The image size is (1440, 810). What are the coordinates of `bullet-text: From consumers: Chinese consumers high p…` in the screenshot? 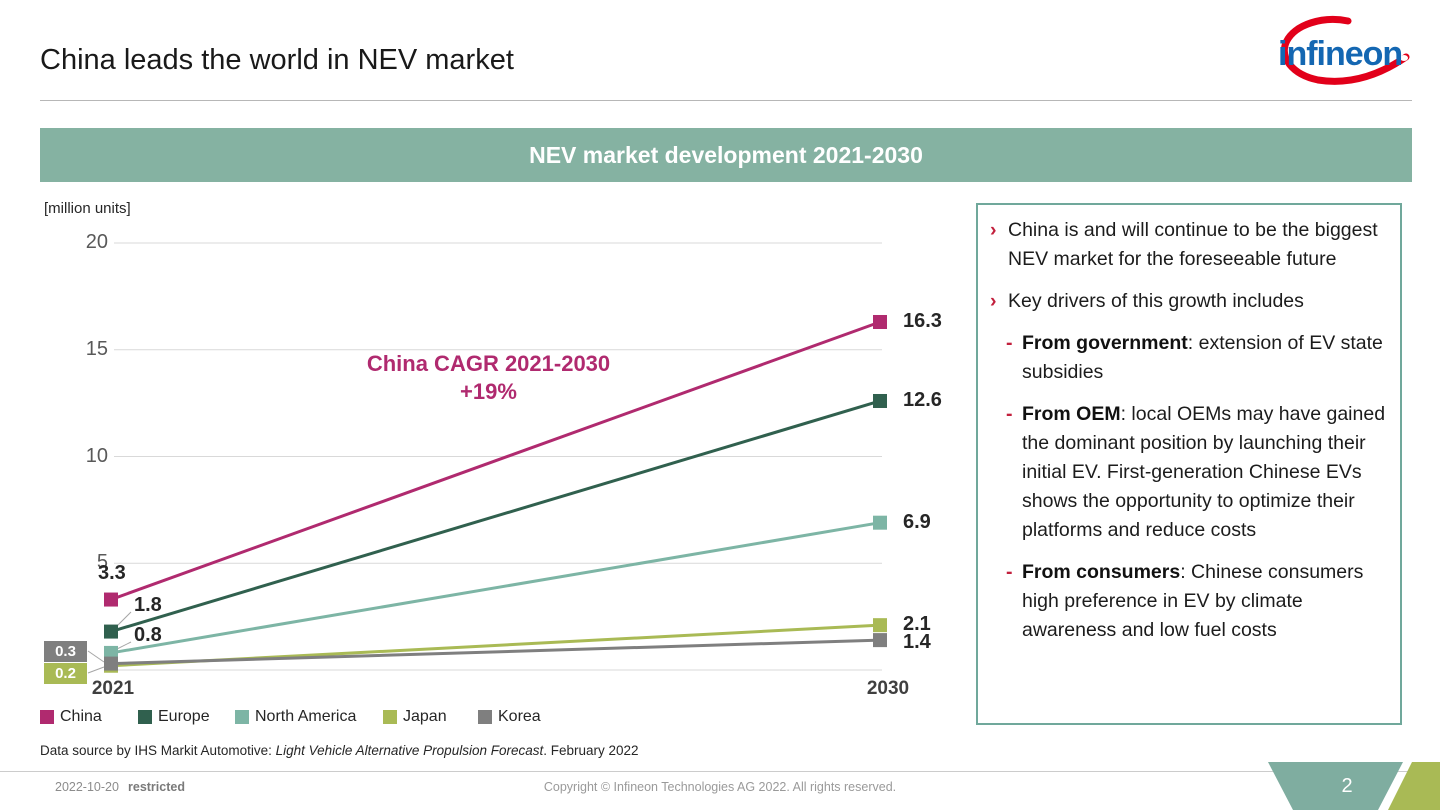 It's located at (1193, 601).